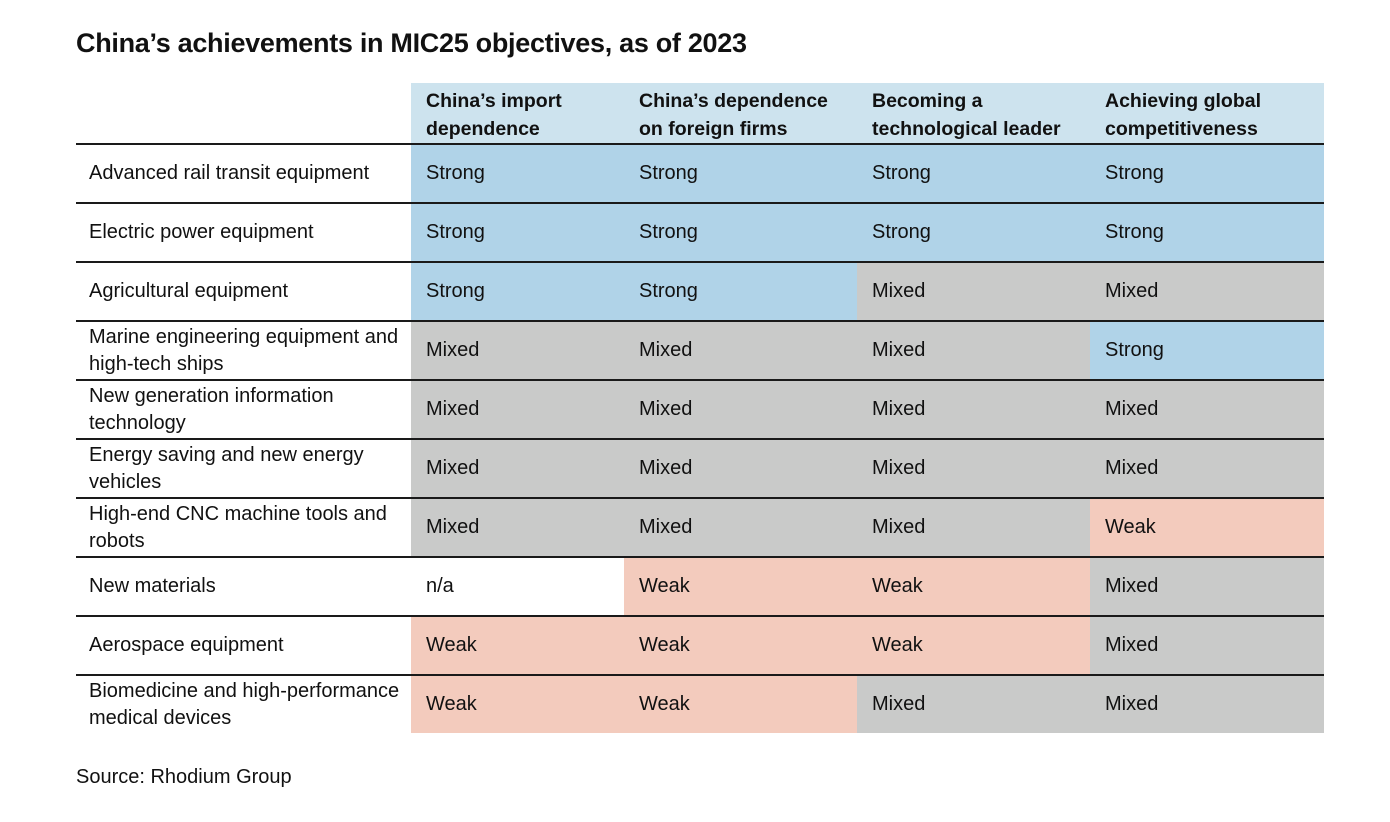  What do you see at coordinates (243, 586) in the screenshot?
I see `sector-label: New materials` at bounding box center [243, 586].